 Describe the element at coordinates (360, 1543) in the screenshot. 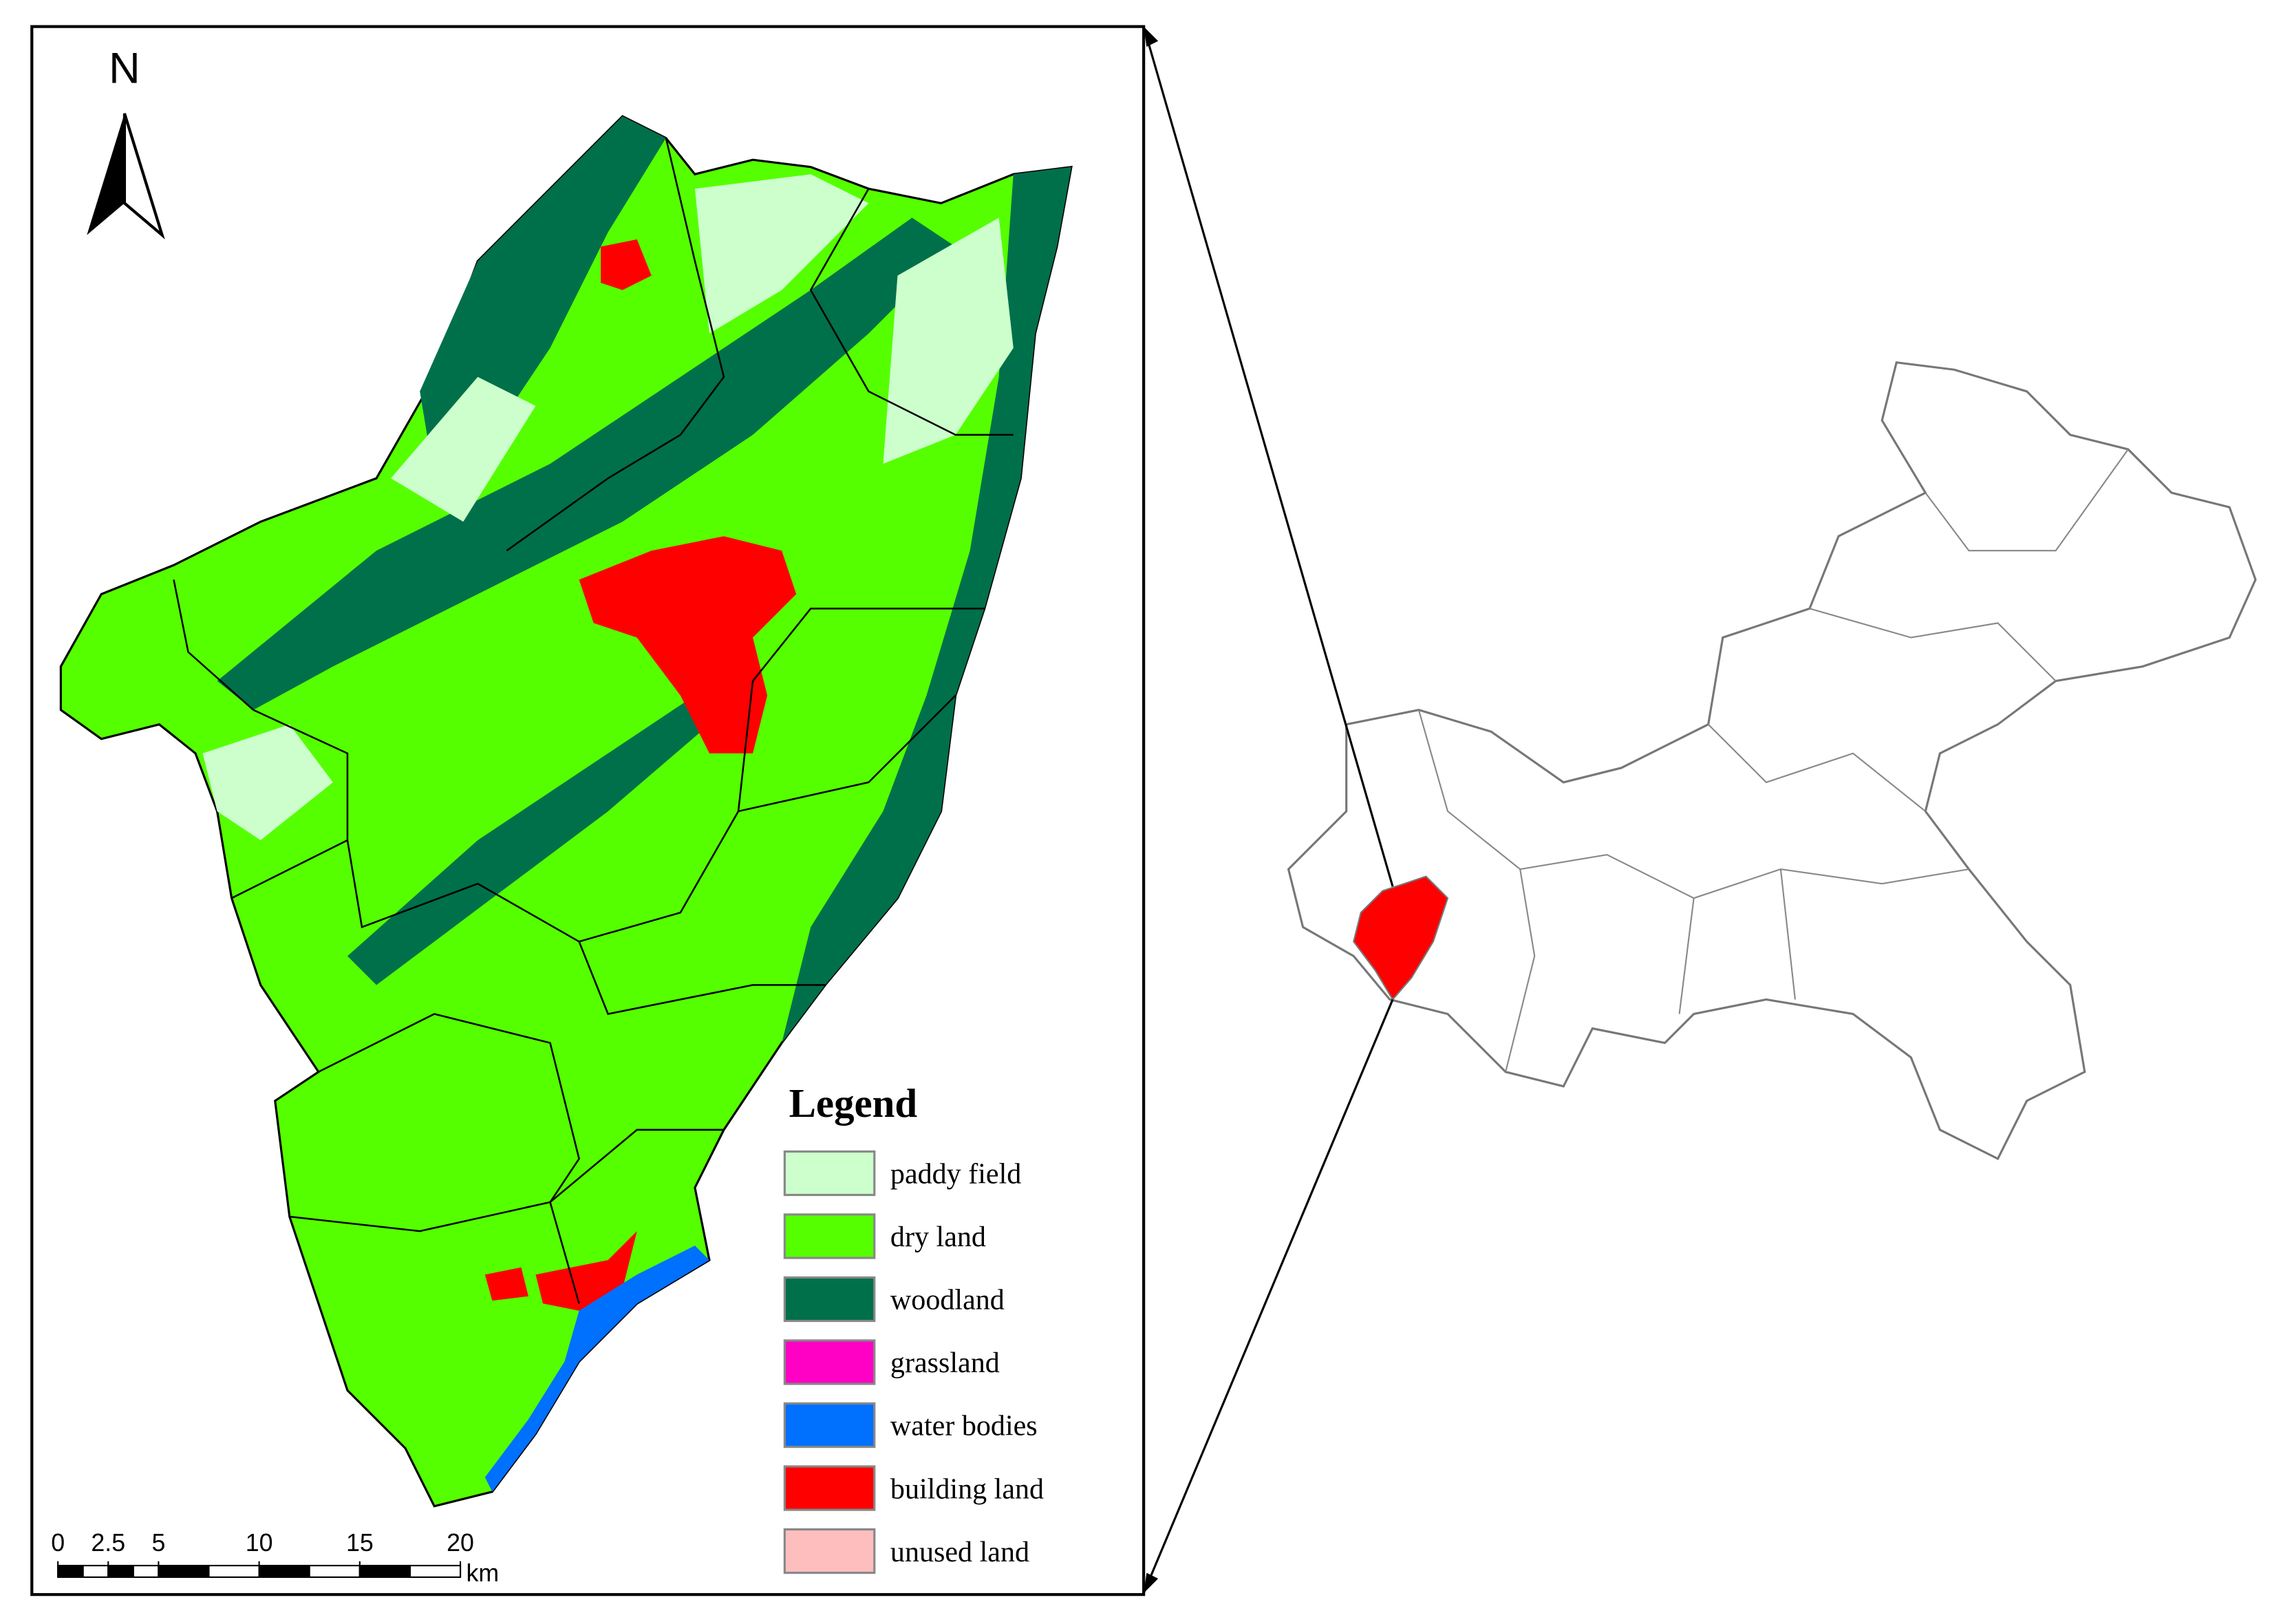

I see `scale-tick-label: 15` at that location.